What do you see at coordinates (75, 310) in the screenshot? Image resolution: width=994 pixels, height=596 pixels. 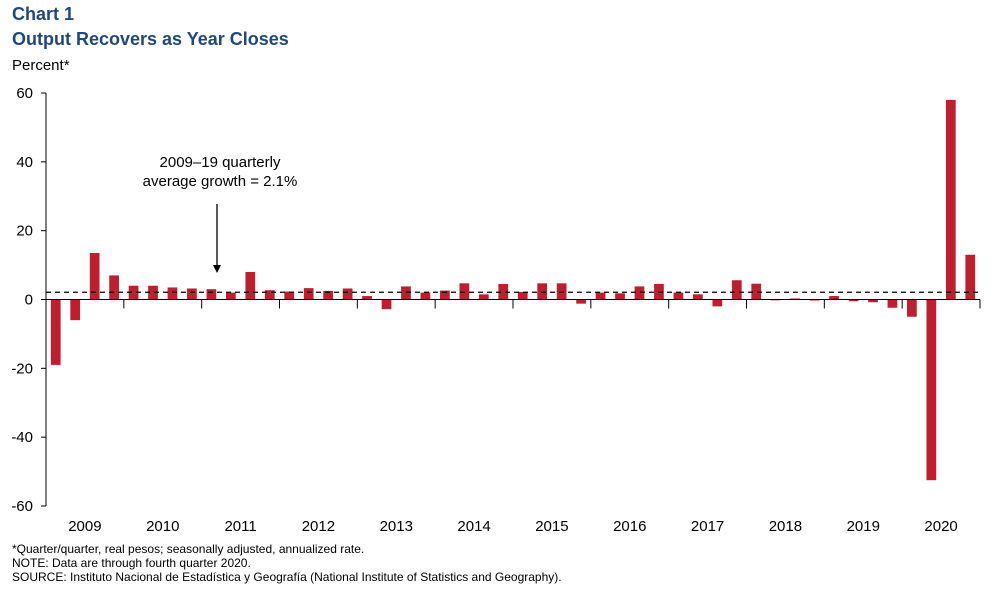 I see `bar-2009Q2` at bounding box center [75, 310].